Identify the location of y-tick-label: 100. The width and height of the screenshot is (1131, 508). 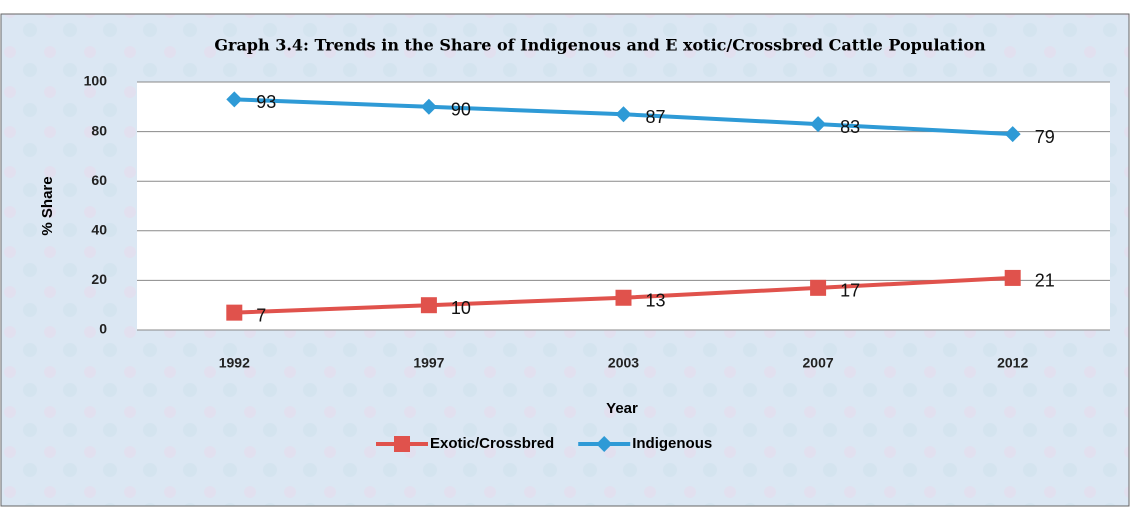
(96, 81).